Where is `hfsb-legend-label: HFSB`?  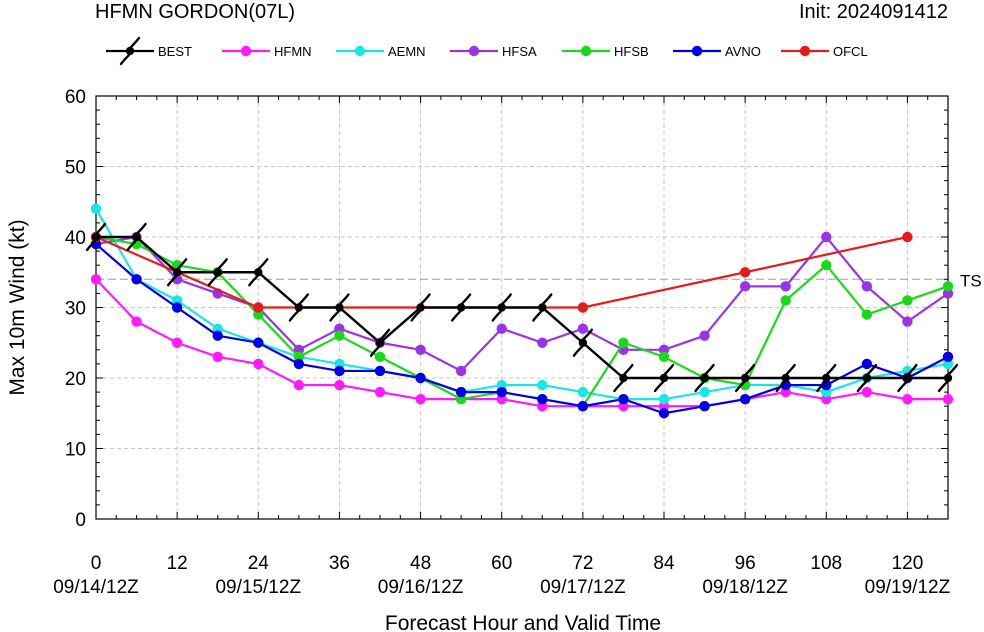
hfsb-legend-label: HFSB is located at coordinates (631, 51).